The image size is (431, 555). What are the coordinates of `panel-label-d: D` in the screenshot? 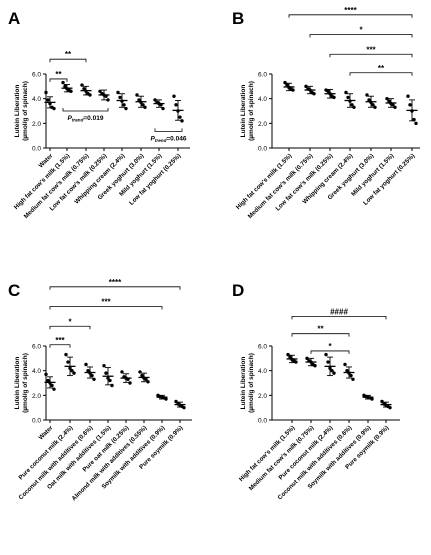 It's located at (238, 290).